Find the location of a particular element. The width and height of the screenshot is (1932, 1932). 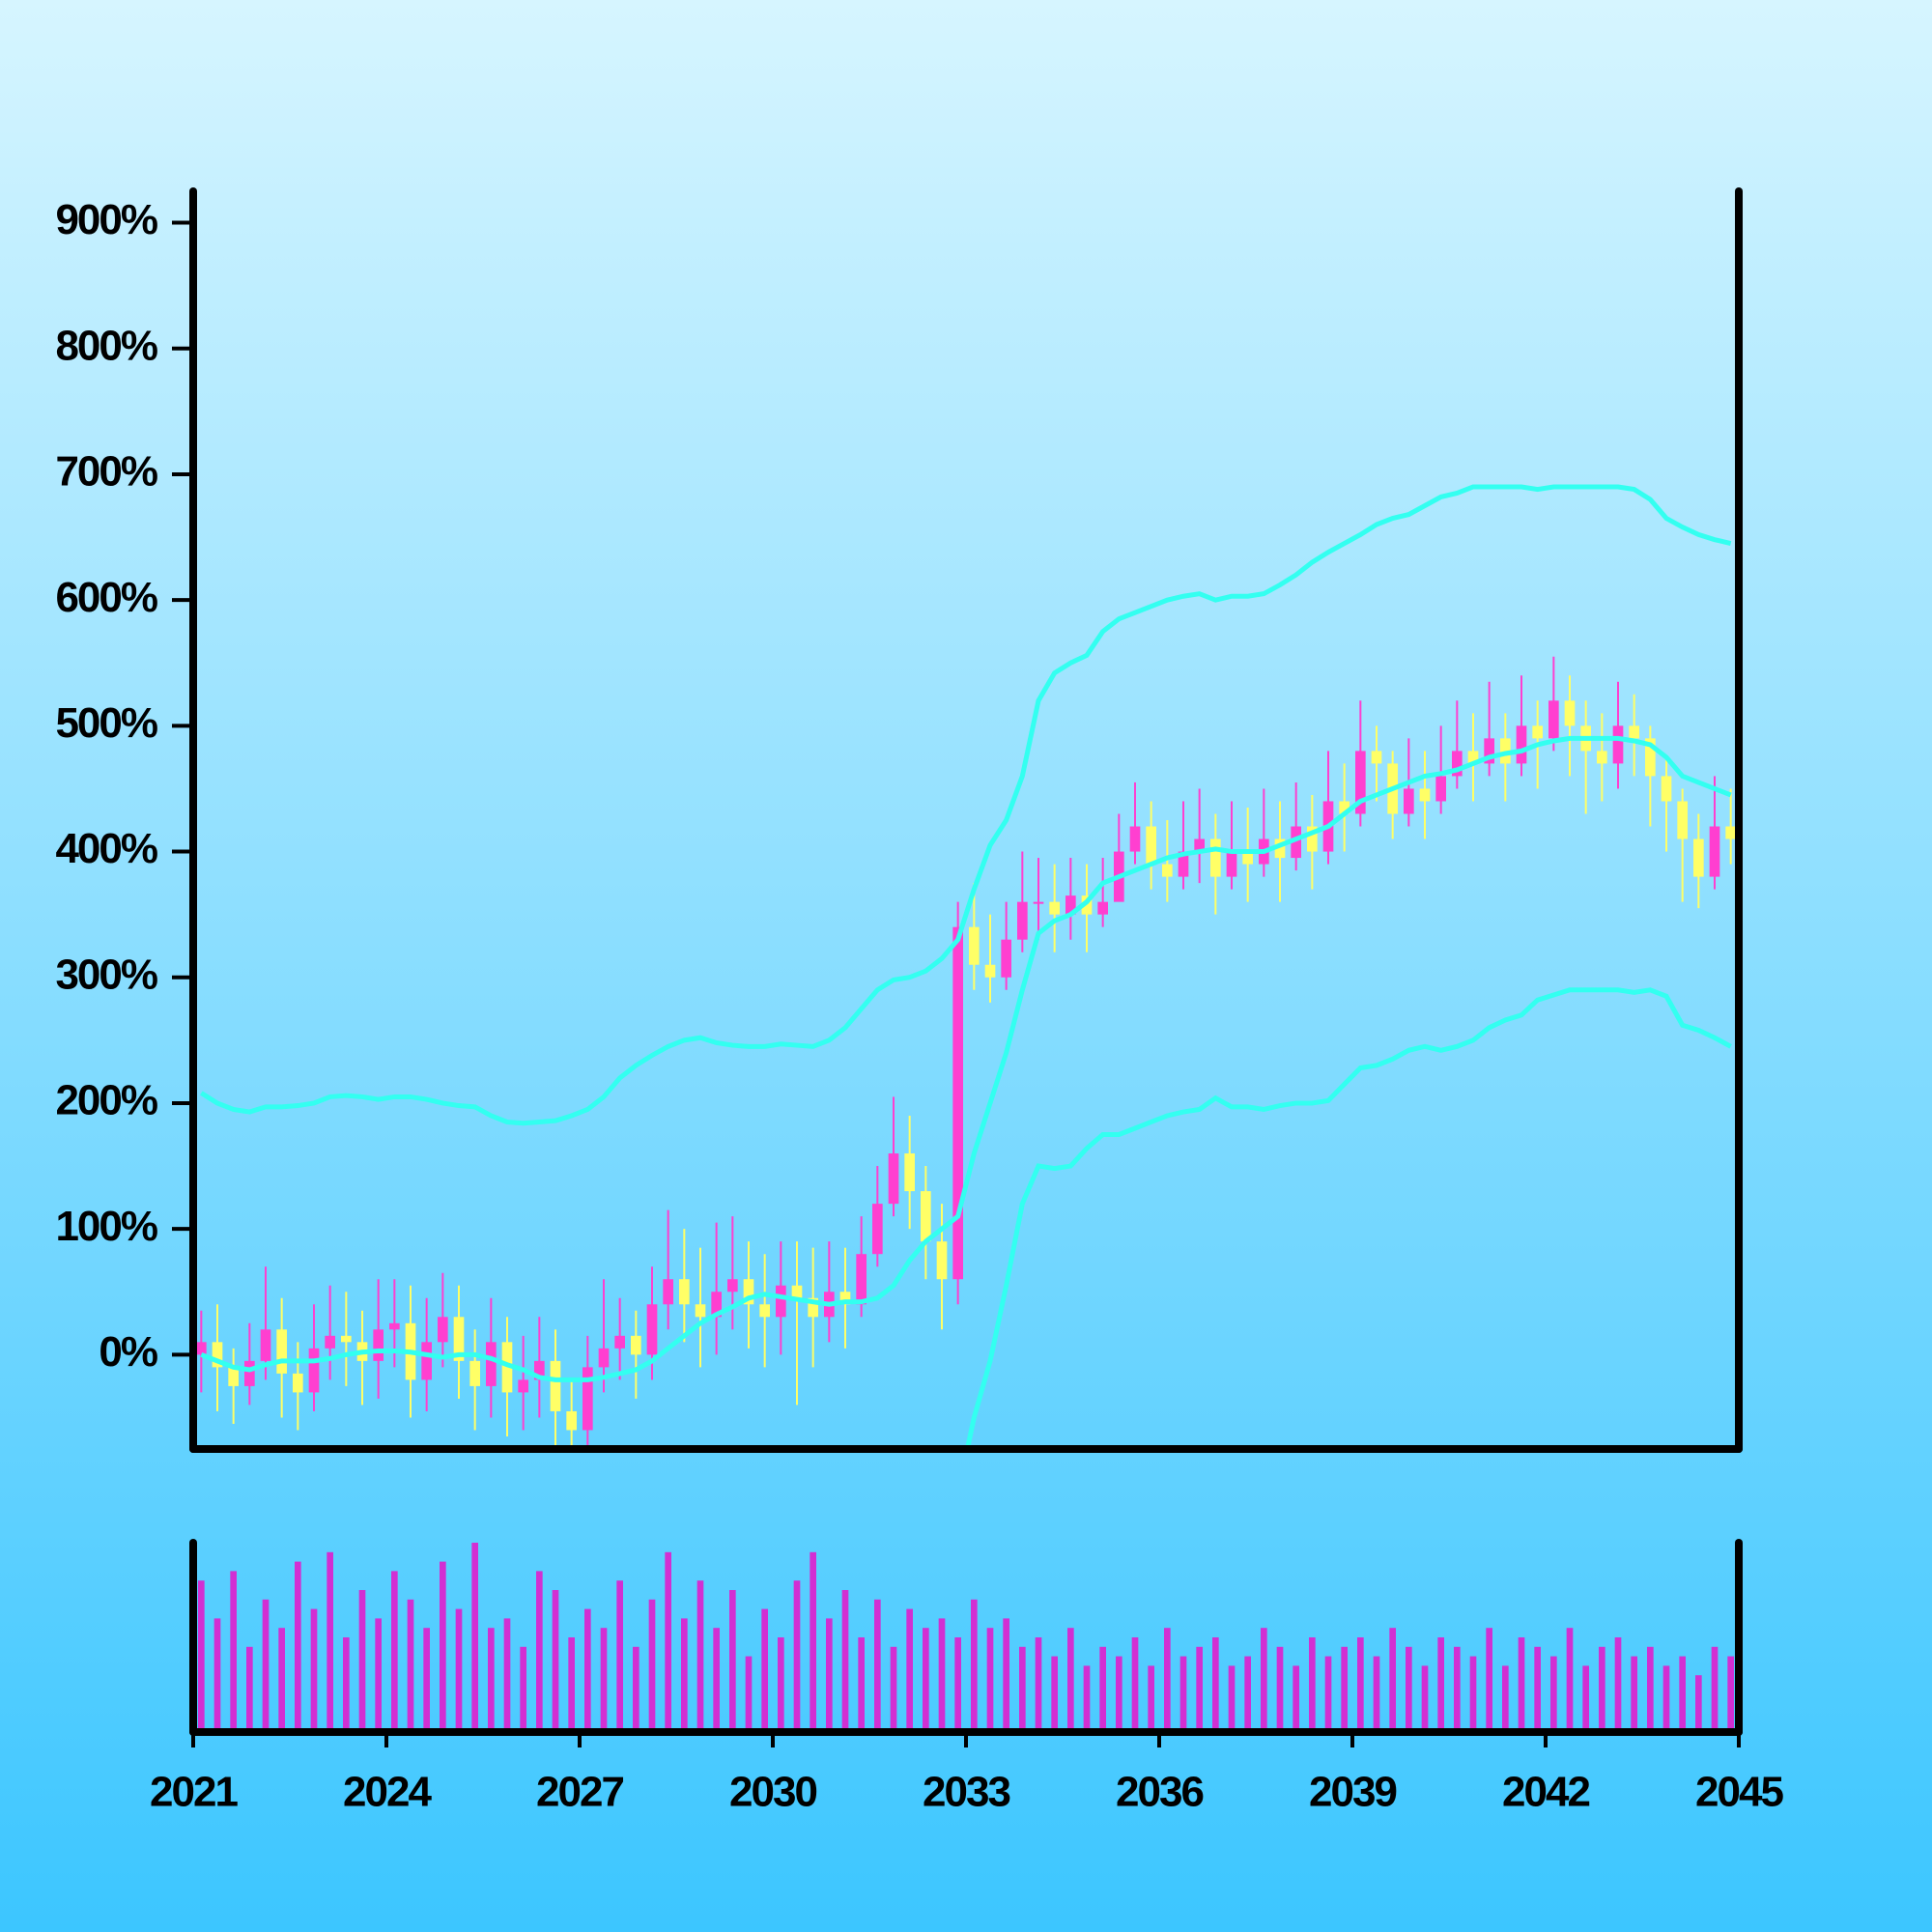

y-tick-label: 400% is located at coordinates (105, 848).